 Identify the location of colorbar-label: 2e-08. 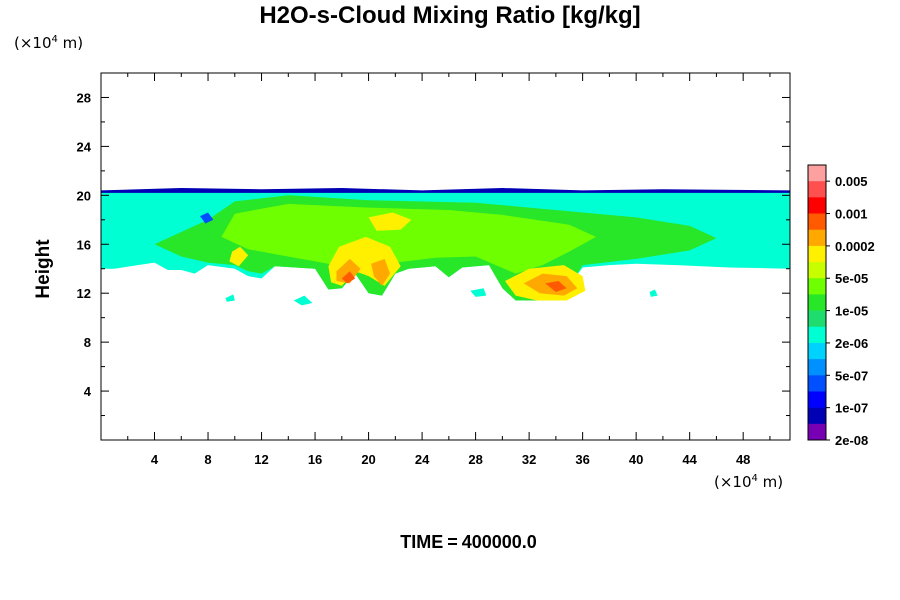
(851, 440).